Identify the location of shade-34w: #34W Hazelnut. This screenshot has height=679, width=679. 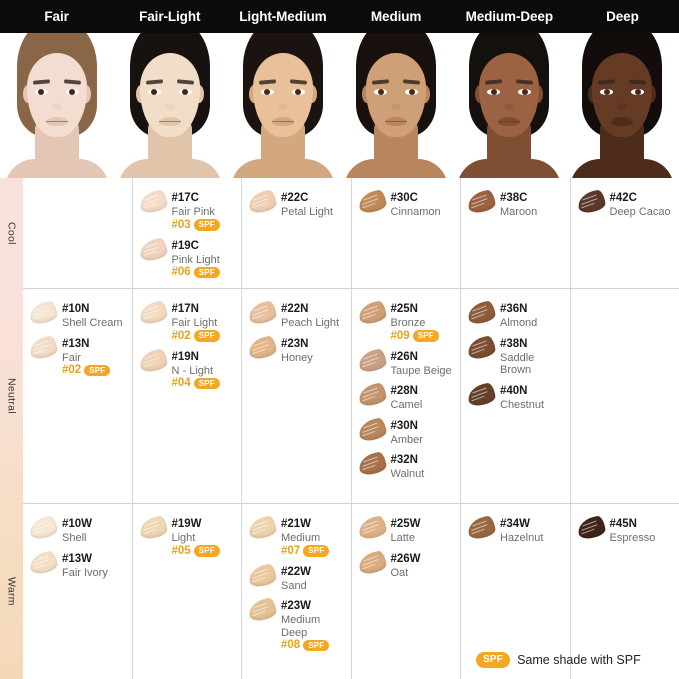
(516, 529).